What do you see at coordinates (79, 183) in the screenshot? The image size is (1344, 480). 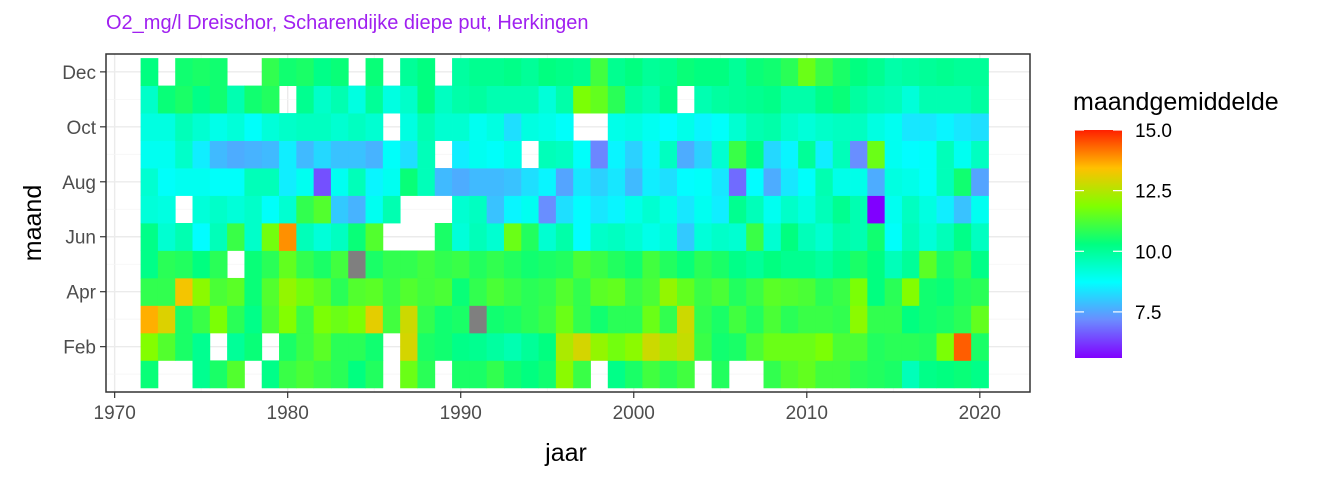 I see `y-tick-label: Aug` at bounding box center [79, 183].